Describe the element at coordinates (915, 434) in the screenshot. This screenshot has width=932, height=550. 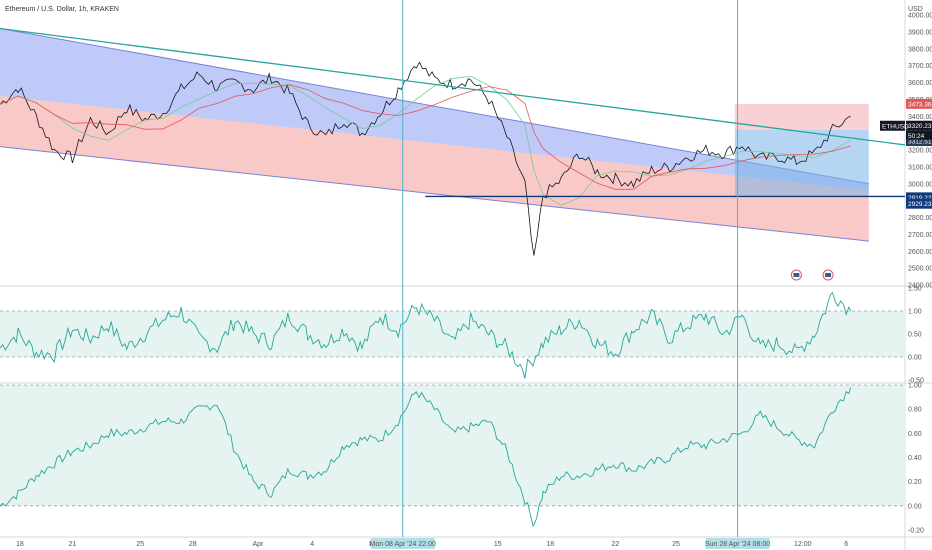
I see `osc2-tick-label: 0.60` at that location.